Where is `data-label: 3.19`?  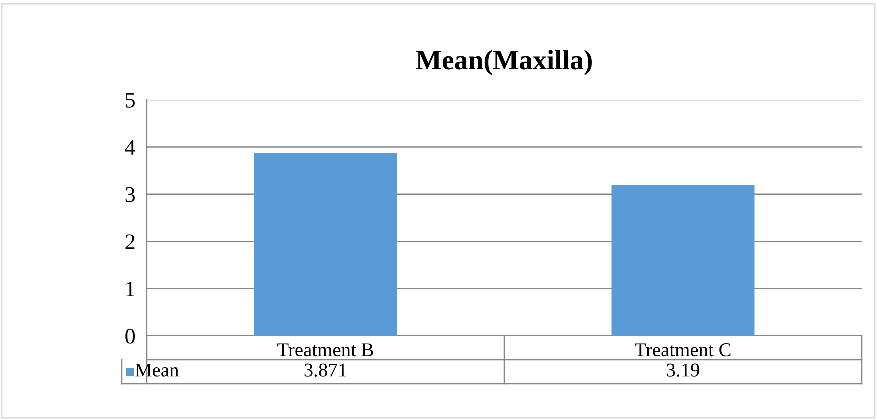
data-label: 3.19 is located at coordinates (683, 370).